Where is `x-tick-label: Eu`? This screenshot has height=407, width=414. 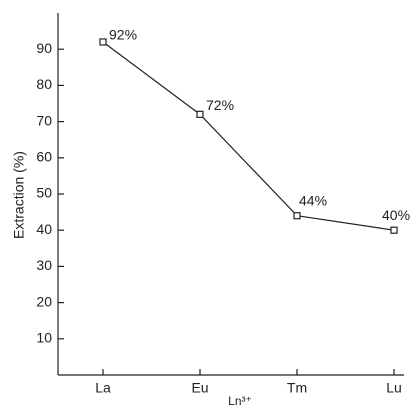
x-tick-label: Eu is located at coordinates (199, 388).